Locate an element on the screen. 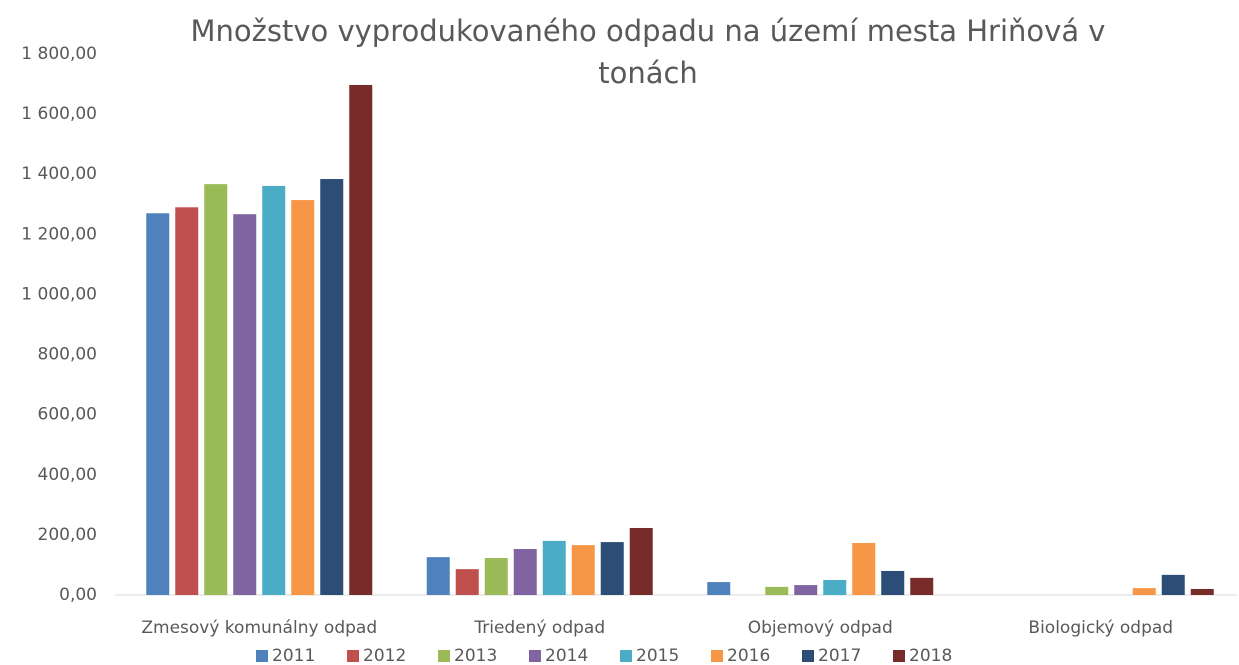 The image size is (1239, 665). legend-label: 2011 is located at coordinates (293, 655).